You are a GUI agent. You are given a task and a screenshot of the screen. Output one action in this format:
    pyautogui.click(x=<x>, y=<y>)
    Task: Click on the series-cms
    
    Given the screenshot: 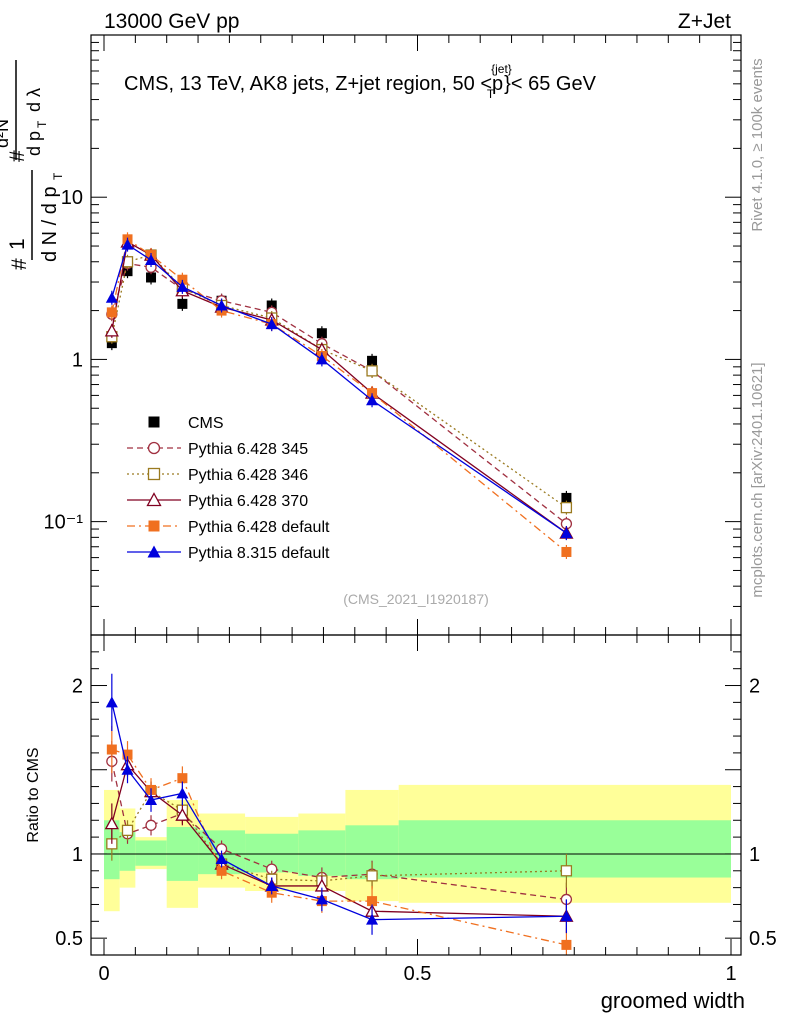 What is the action you would take?
    pyautogui.click(x=339, y=384)
    